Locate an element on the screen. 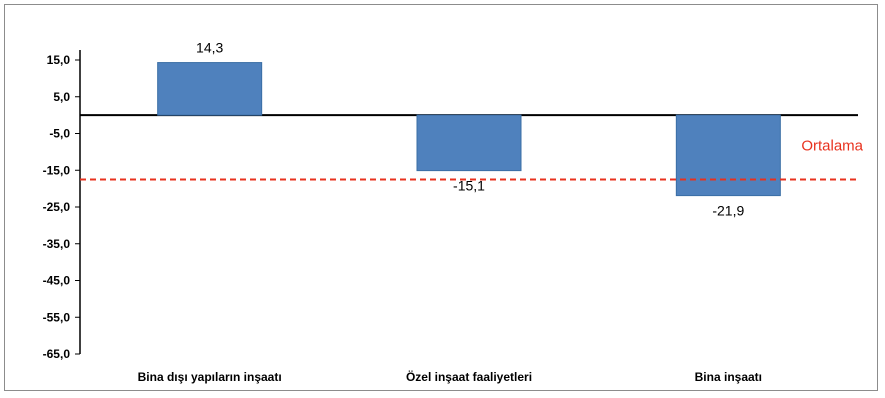  y-tick-label: -35,0 is located at coordinates (57, 244).